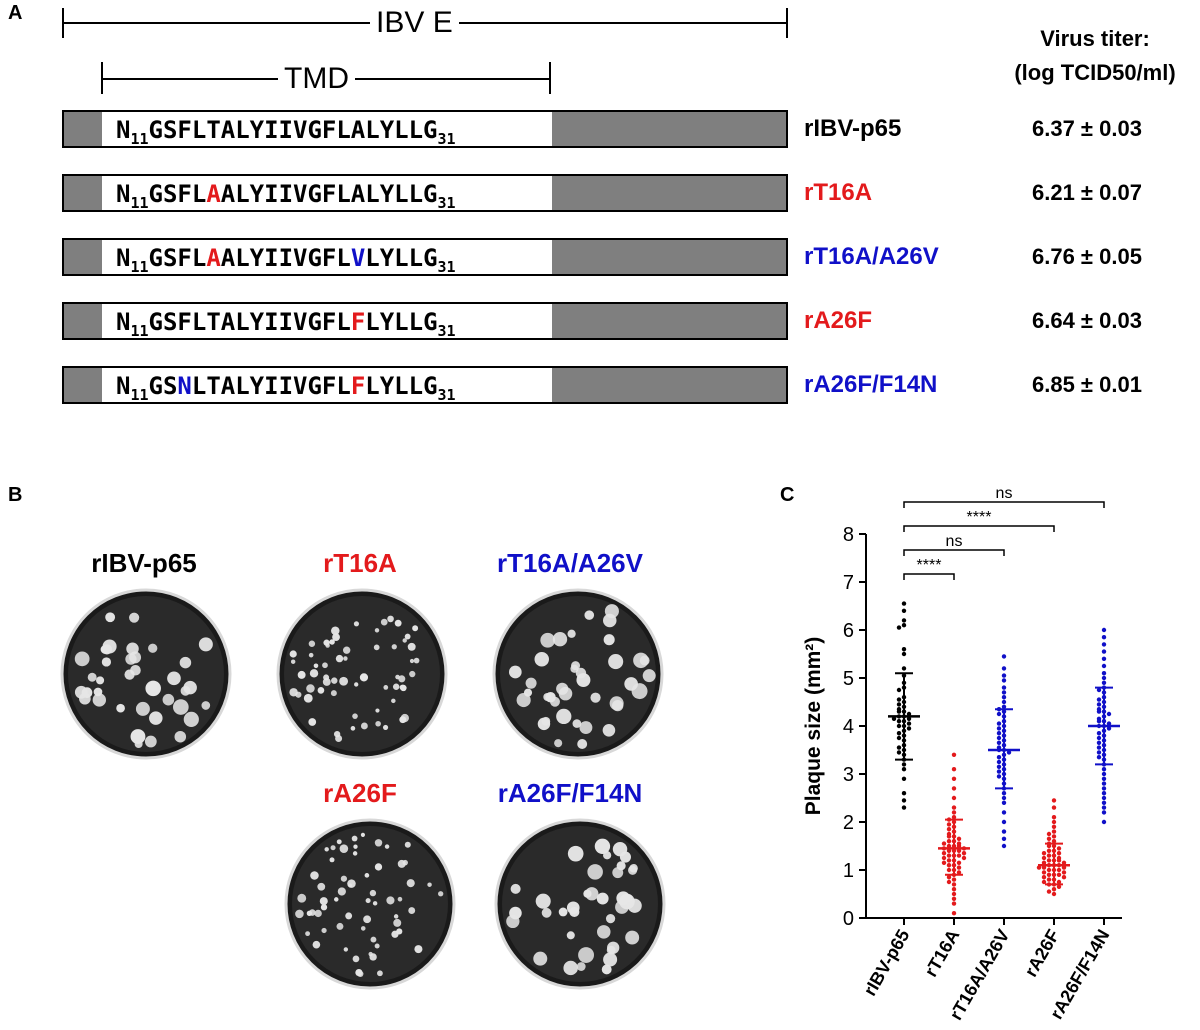 The image size is (1200, 1030). What do you see at coordinates (570, 793) in the screenshot?
I see `plate-label: rA26F/F14N` at bounding box center [570, 793].